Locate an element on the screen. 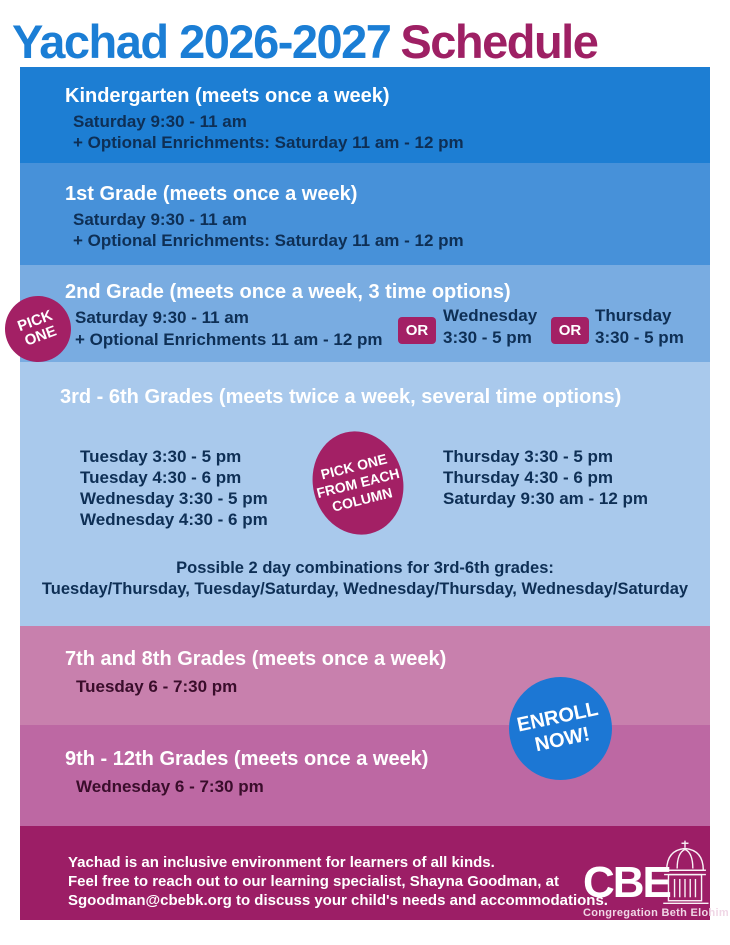 The height and width of the screenshot is (945, 730). grade1-heading: 1st Grade (meets once a week) is located at coordinates (211, 194).